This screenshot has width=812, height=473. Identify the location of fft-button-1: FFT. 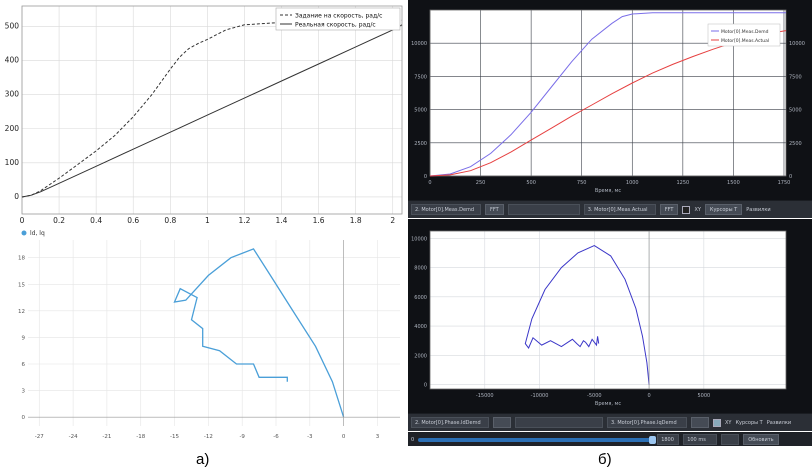
(494, 209).